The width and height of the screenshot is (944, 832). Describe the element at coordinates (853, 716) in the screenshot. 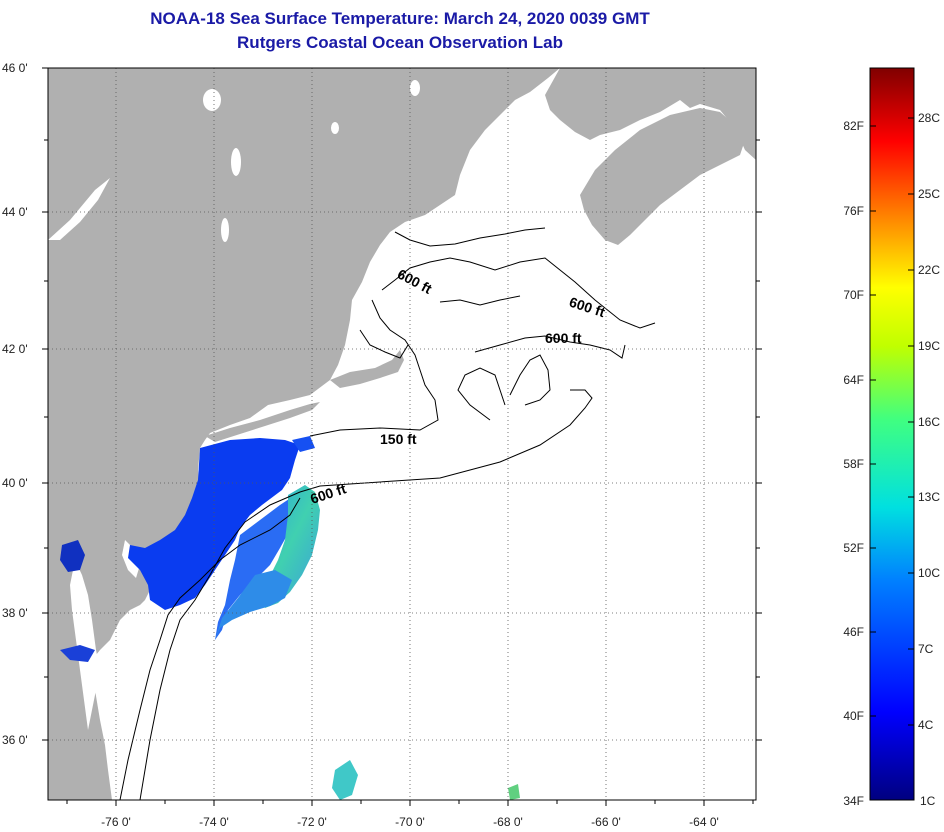

I see `colorbar-f-label: 40F` at that location.